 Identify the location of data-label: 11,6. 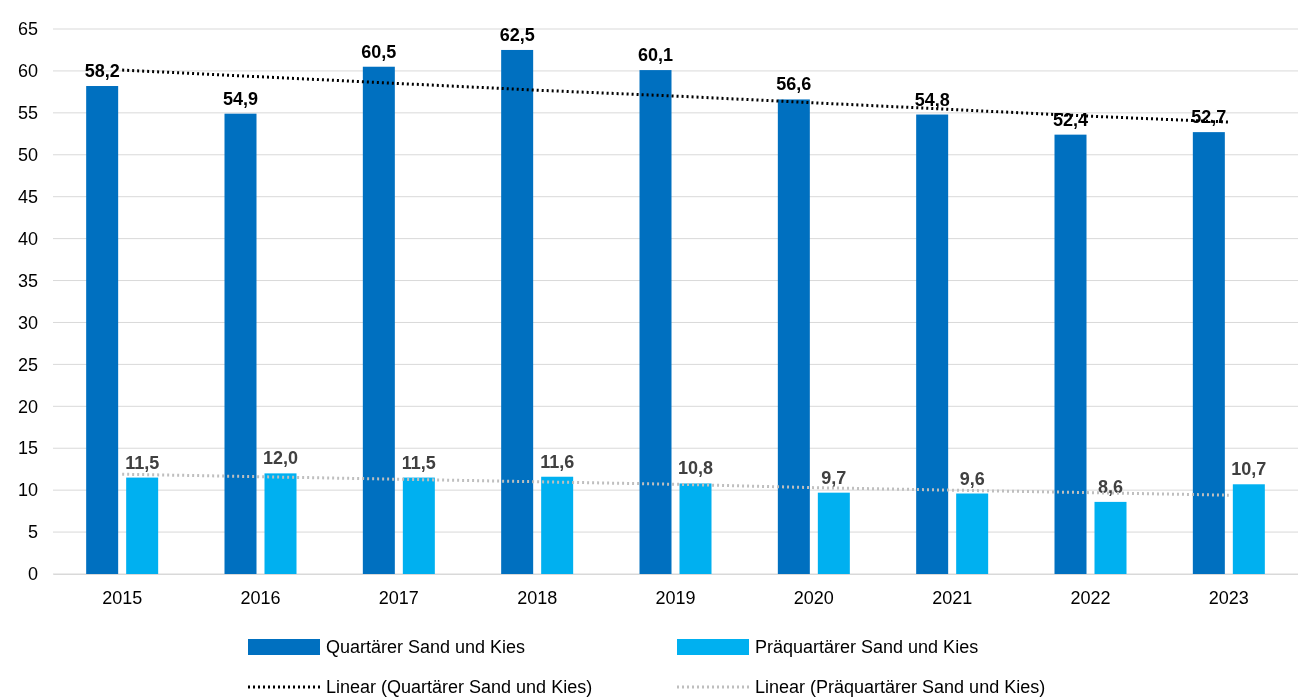
(557, 461).